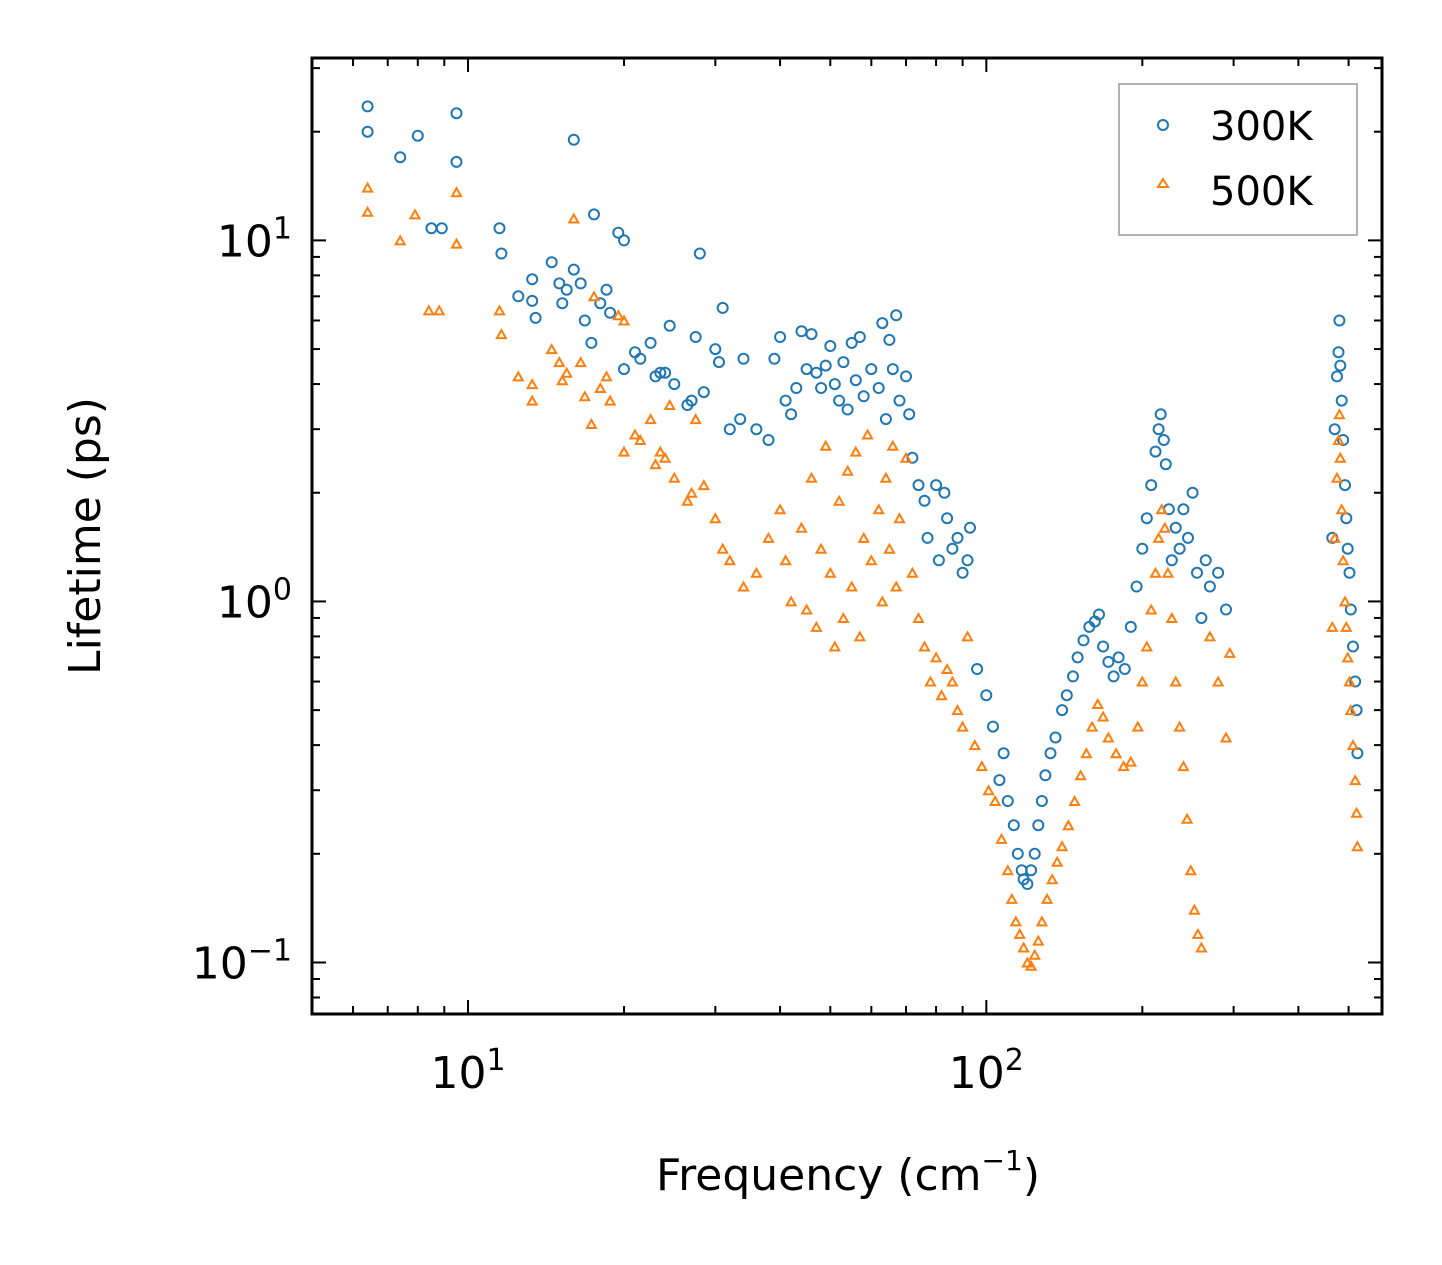 The width and height of the screenshot is (1442, 1265). What do you see at coordinates (254, 239) in the screenshot?
I see `y-tick-label-2: 101` at bounding box center [254, 239].